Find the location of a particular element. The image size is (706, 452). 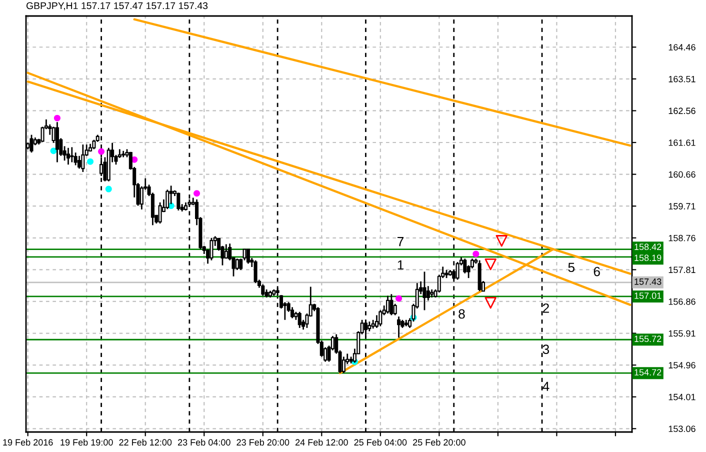

x-tick-label: 23 Feb 20:00 is located at coordinates (263, 442).